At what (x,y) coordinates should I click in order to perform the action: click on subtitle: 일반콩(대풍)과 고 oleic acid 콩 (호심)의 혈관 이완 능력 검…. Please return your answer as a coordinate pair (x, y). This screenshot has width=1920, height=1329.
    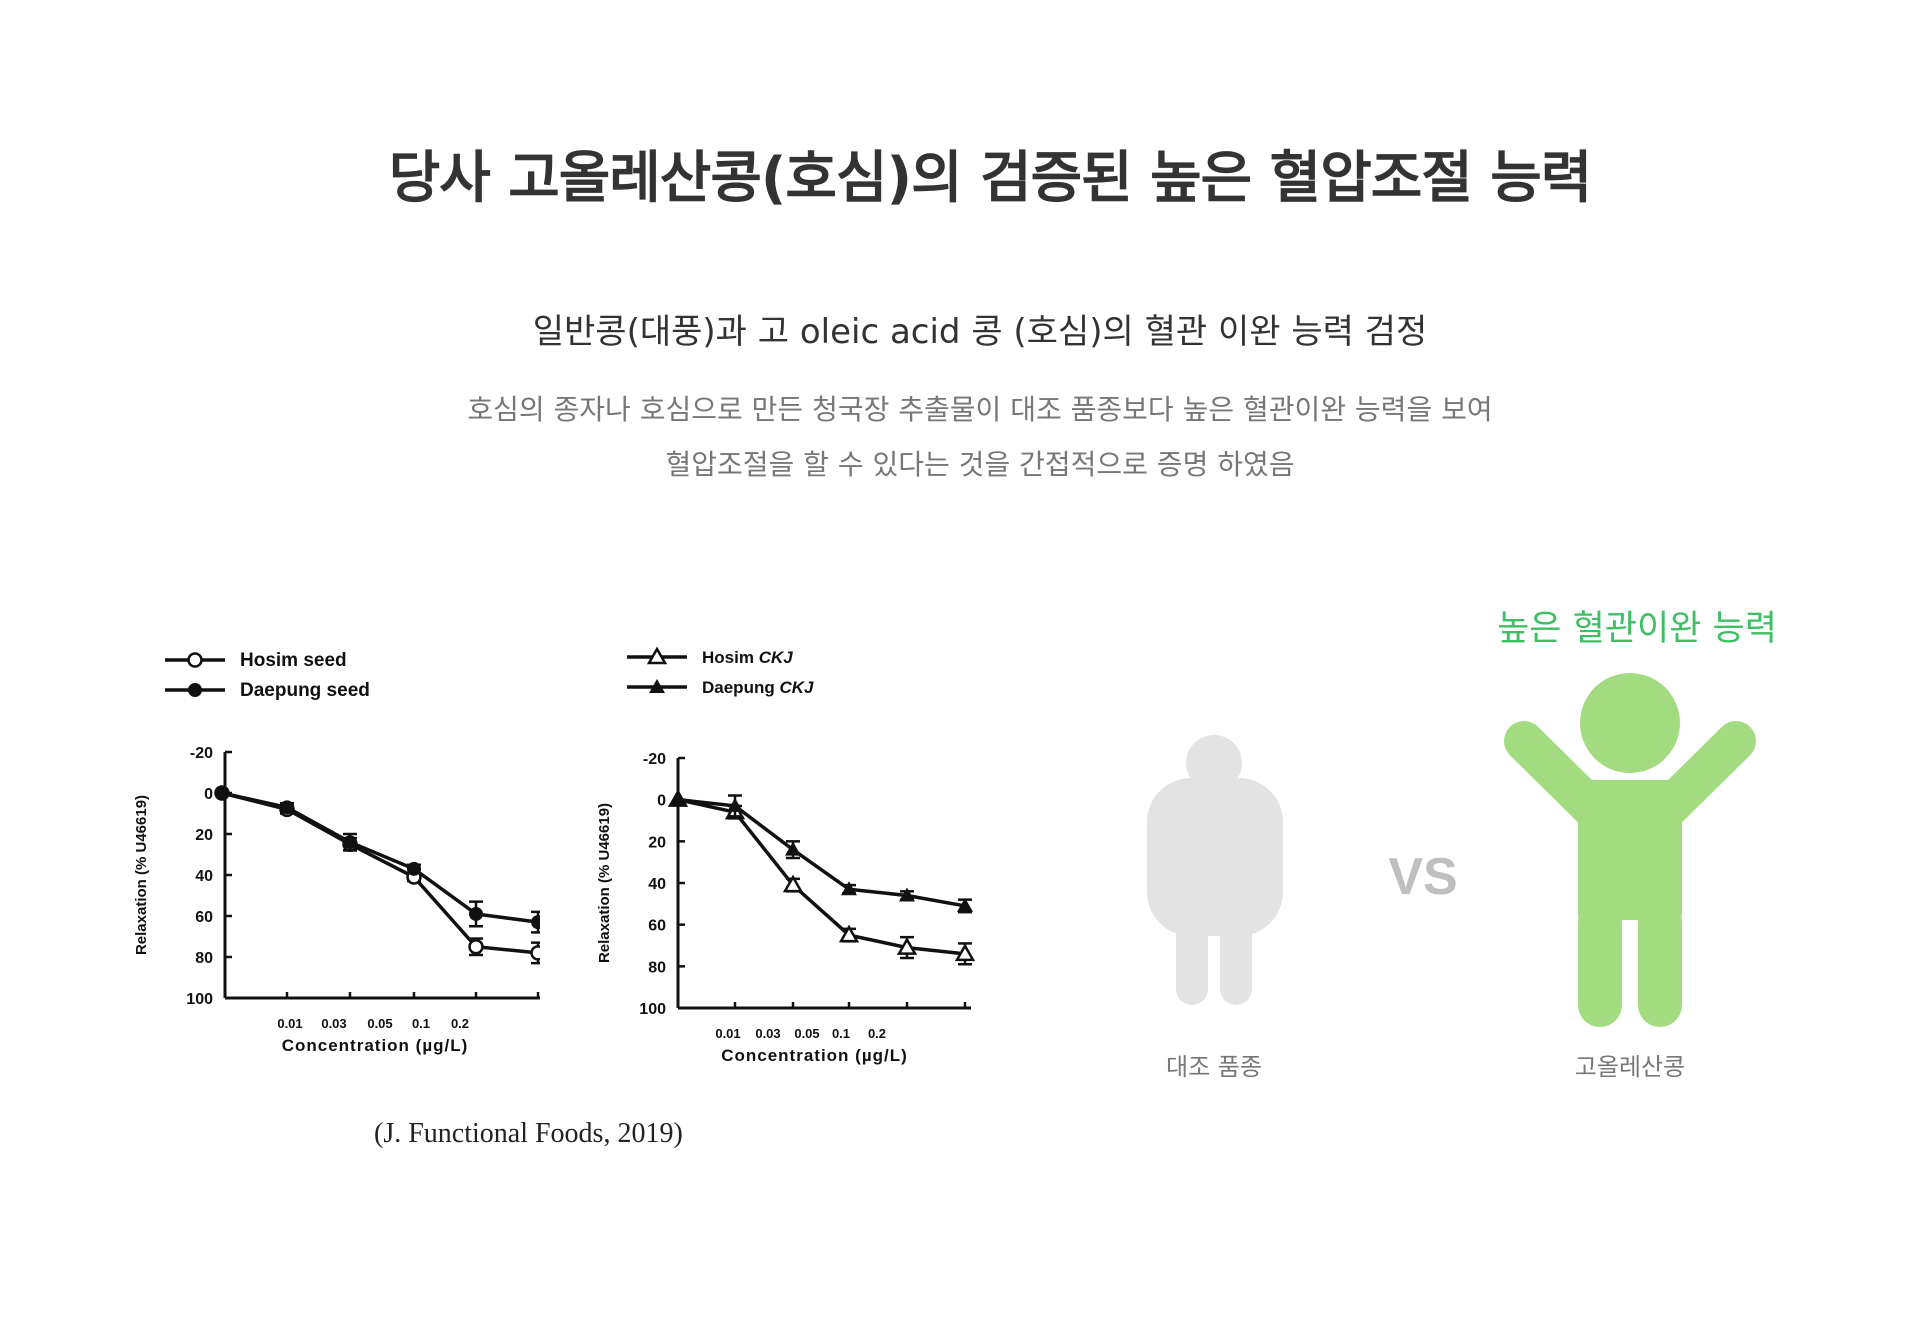
    Looking at the image, I should click on (980, 332).